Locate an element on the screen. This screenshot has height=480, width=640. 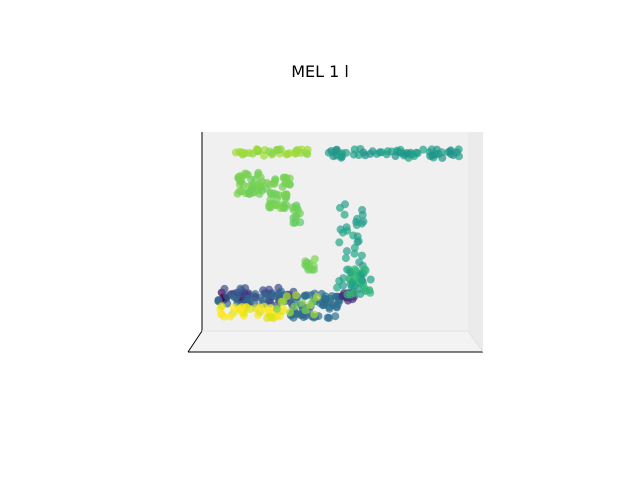
y-axis-line is located at coordinates (195, 341).